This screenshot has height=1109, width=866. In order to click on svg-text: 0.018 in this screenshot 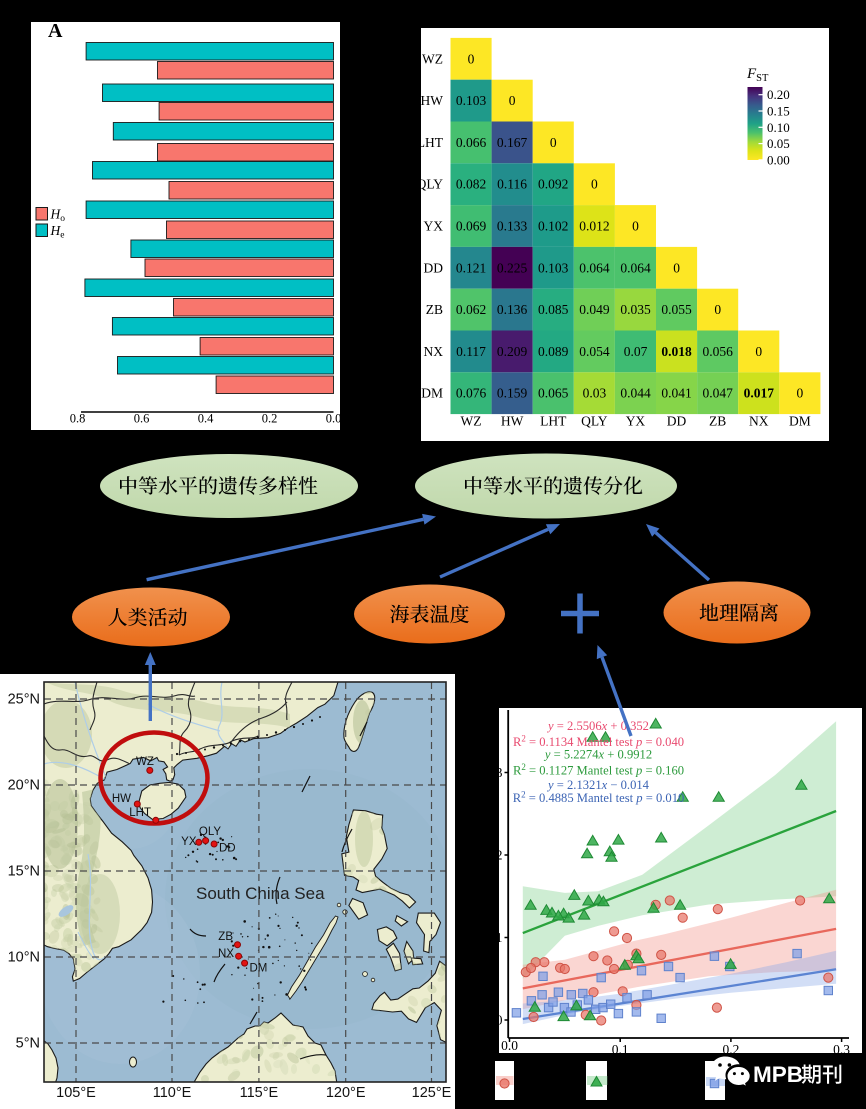, I will do `click(676, 351)`.